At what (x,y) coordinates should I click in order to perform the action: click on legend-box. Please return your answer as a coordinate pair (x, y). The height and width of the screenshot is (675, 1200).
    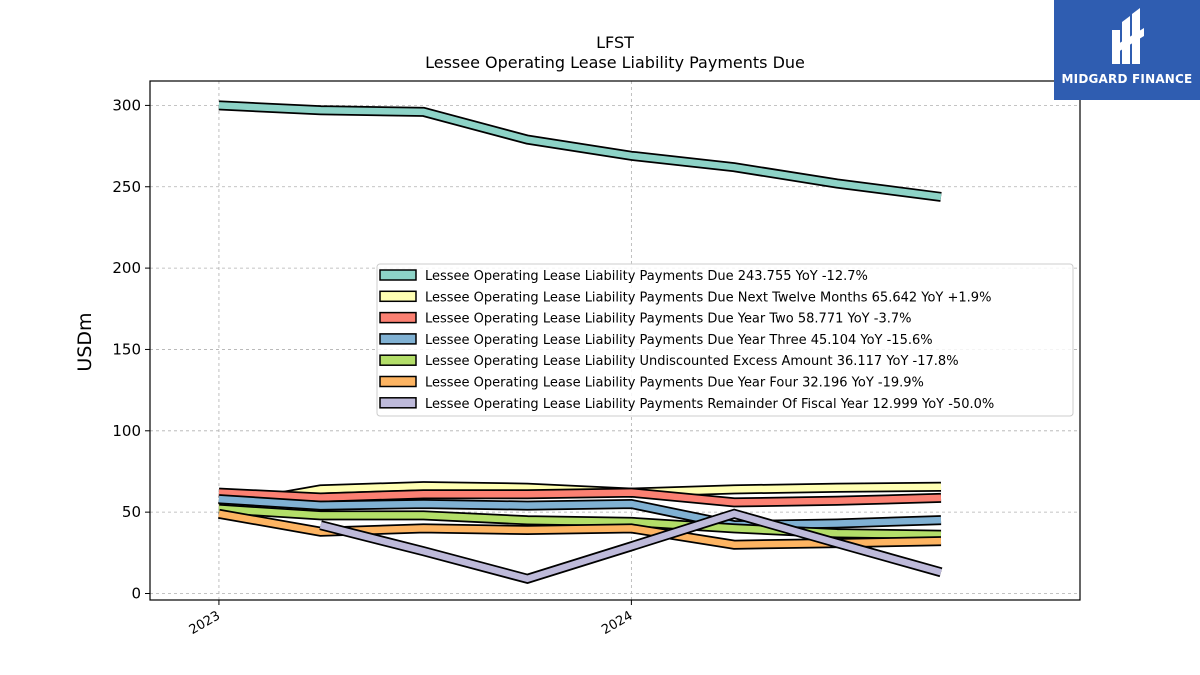
    Looking at the image, I should click on (725, 340).